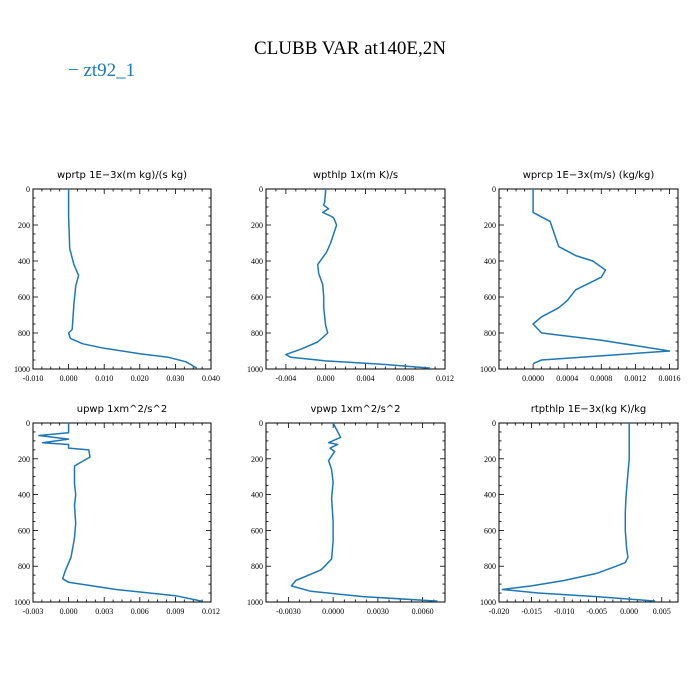 The height and width of the screenshot is (700, 700). I want to click on x-tick-label: 0.006, so click(140, 611).